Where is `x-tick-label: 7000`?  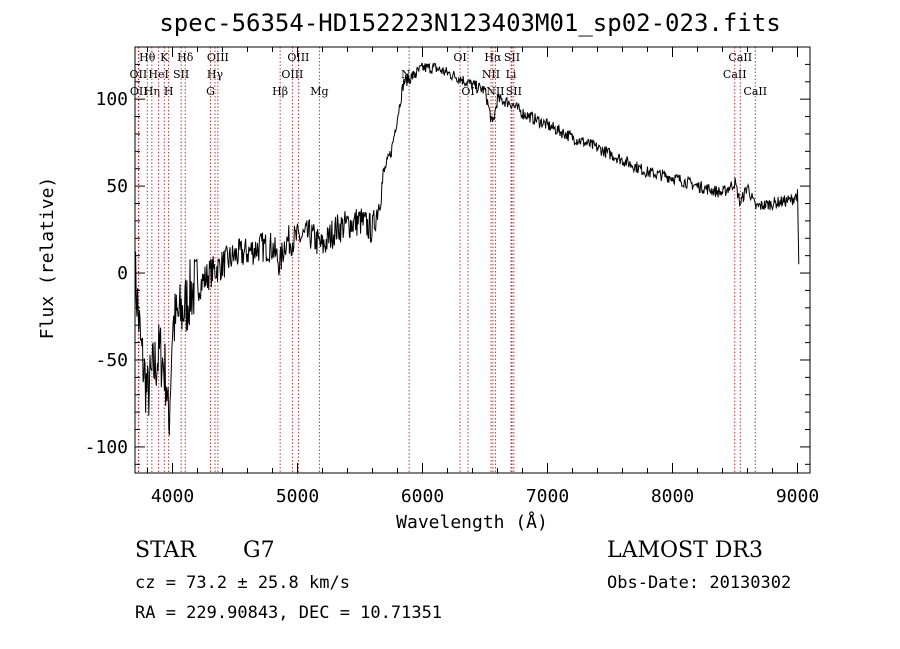
x-tick-label: 7000 is located at coordinates (547, 496).